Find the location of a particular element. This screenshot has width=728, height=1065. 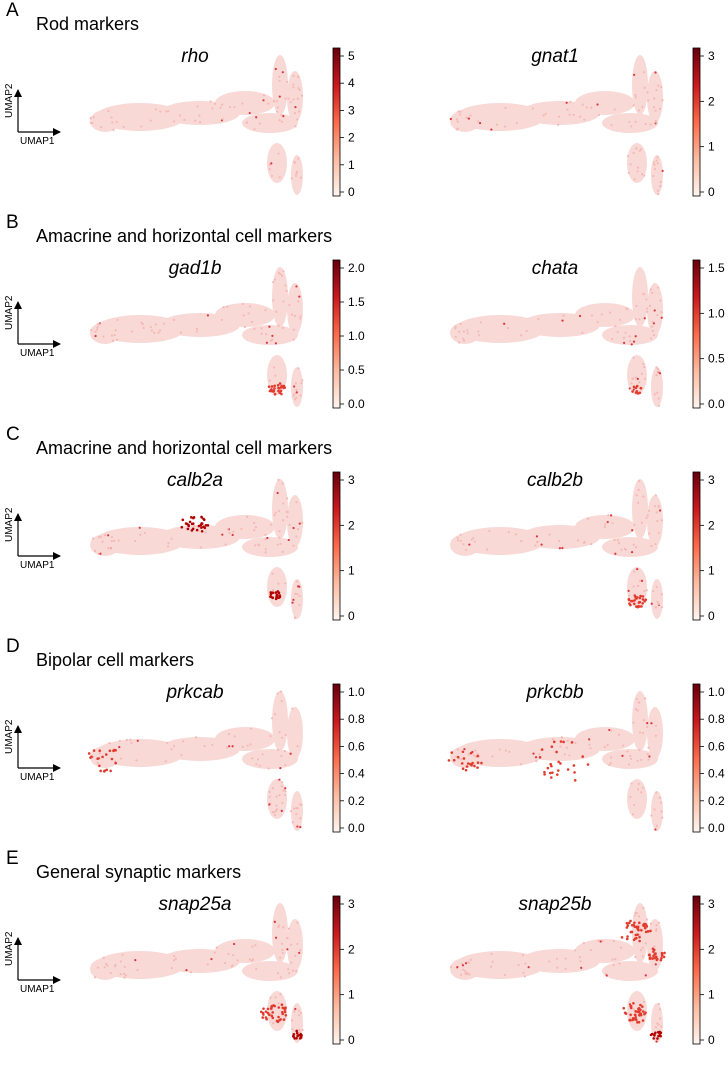

gene-title: snap25b is located at coordinates (555, 904).